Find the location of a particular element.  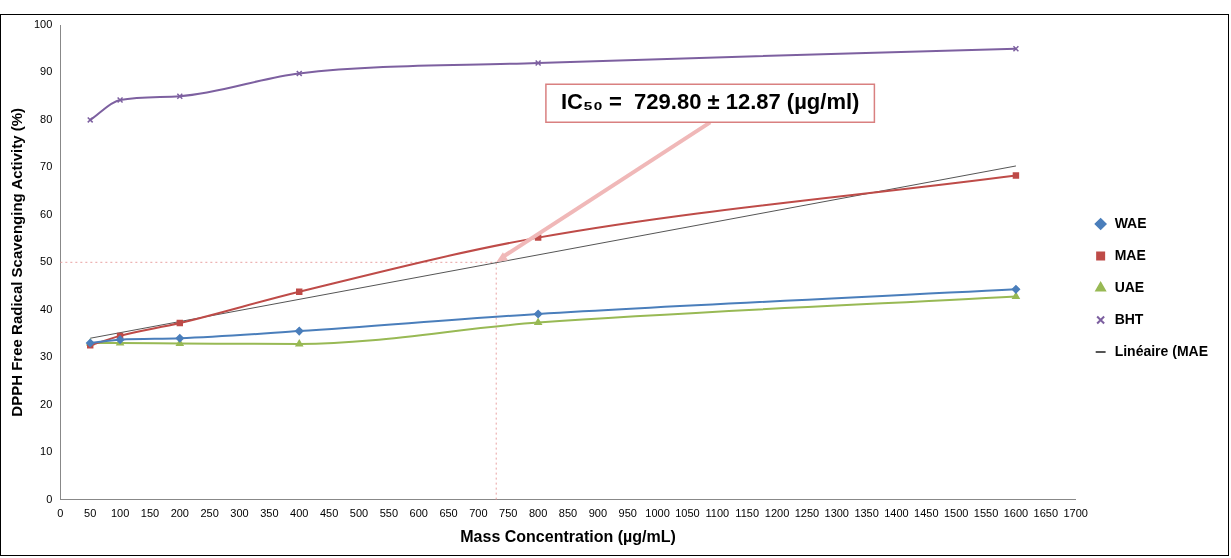

x-tick-label: 1450 is located at coordinates (926, 513).